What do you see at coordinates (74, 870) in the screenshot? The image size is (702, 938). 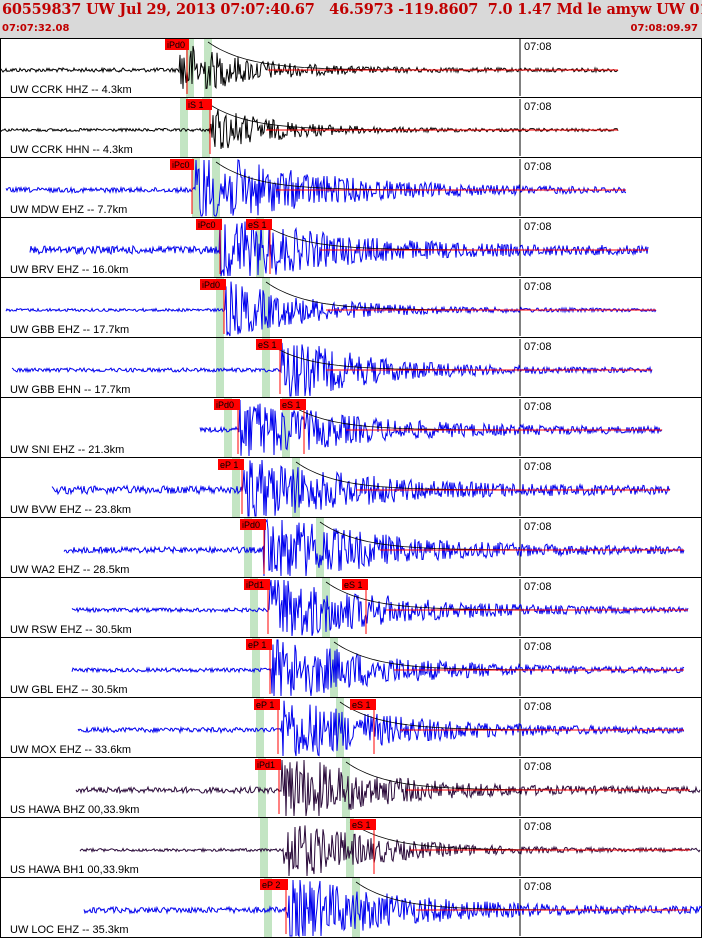 I see `station-label: US HAWA BH1 00,33.9km` at bounding box center [74, 870].